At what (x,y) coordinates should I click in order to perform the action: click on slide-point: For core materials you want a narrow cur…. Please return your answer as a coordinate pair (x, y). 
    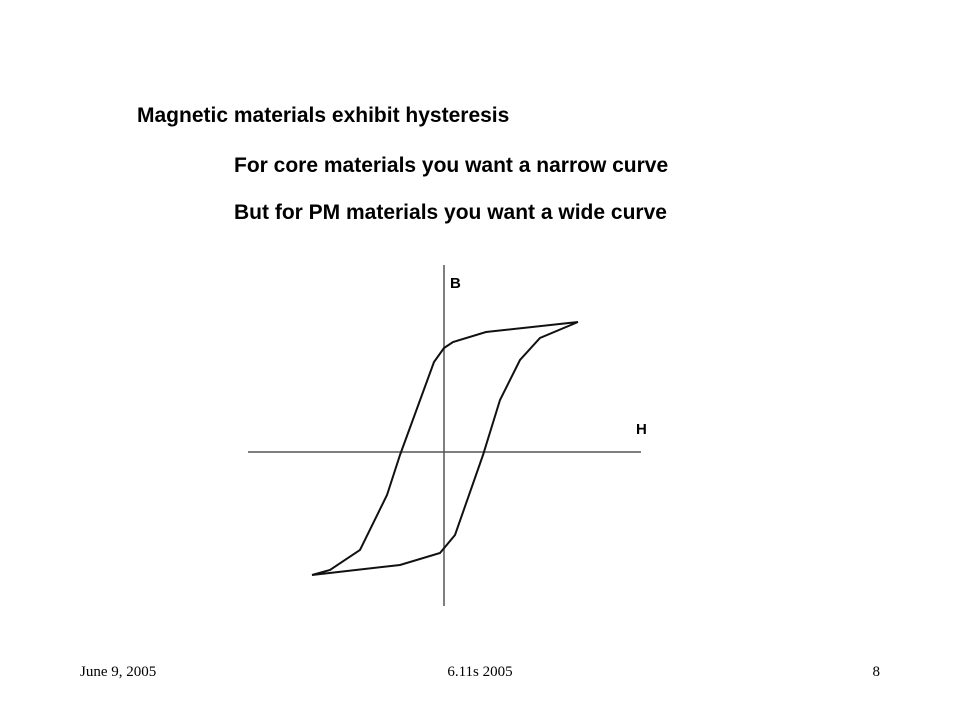
    Looking at the image, I should click on (451, 165).